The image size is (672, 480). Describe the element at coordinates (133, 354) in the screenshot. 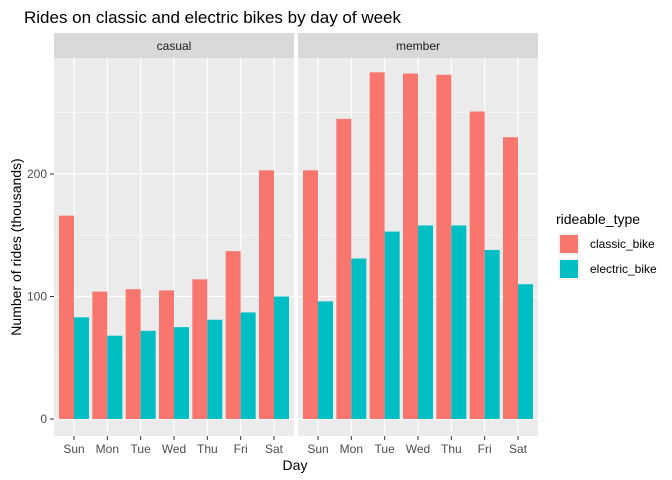

I see `bar-casual-classic_bike-Tue` at that location.